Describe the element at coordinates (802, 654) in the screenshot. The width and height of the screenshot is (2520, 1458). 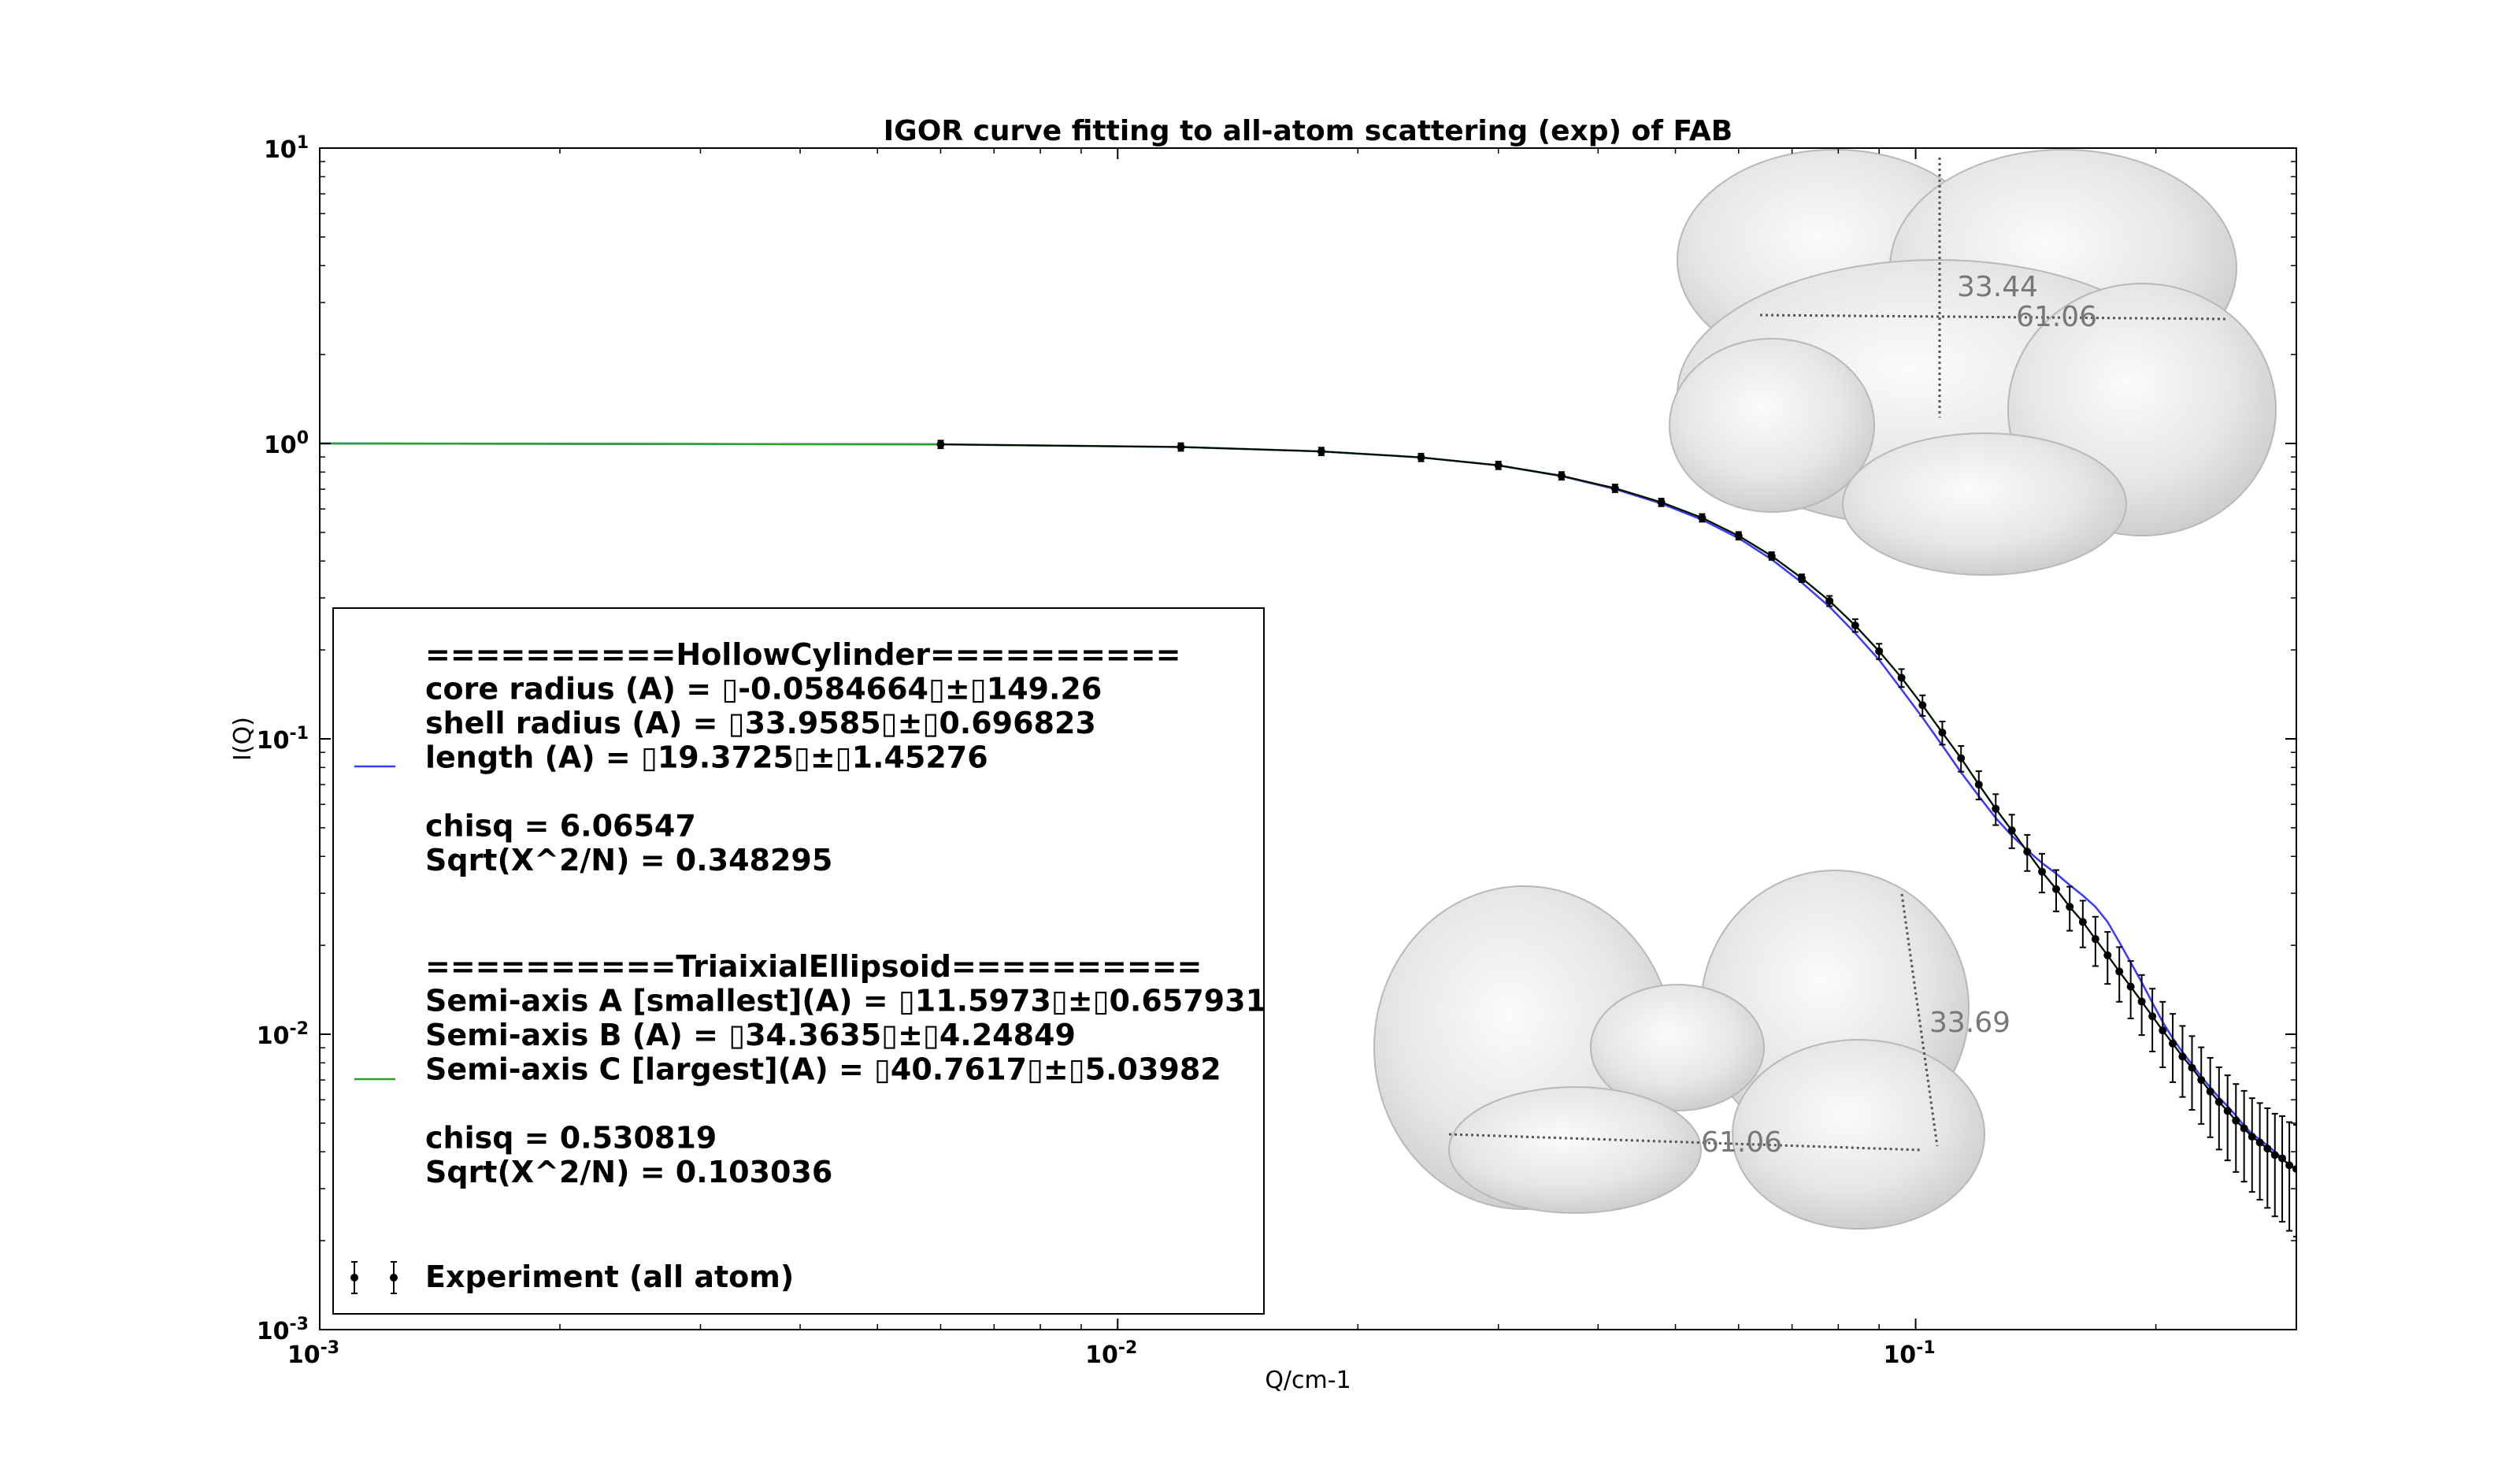
I see `legend-line: ==========HollowCylinder==========` at that location.